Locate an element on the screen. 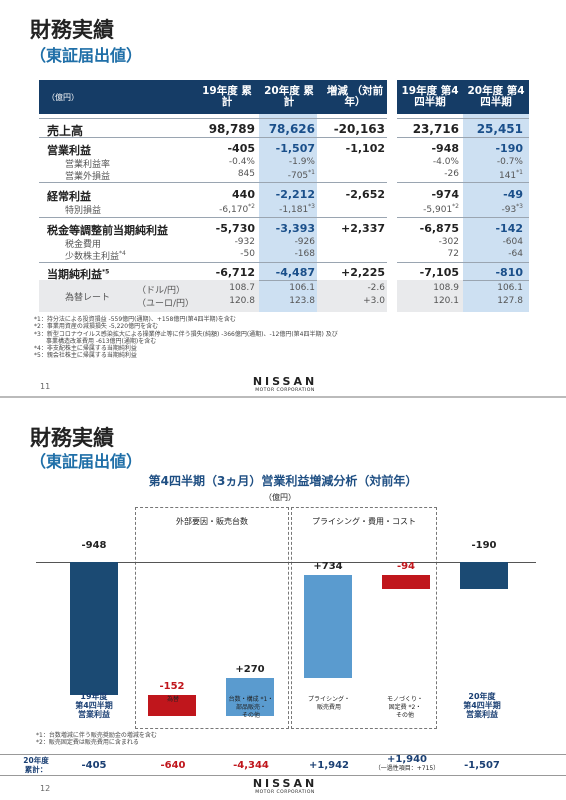 The height and width of the screenshot is (800, 566). table-cell: -0.4% is located at coordinates (241, 162).